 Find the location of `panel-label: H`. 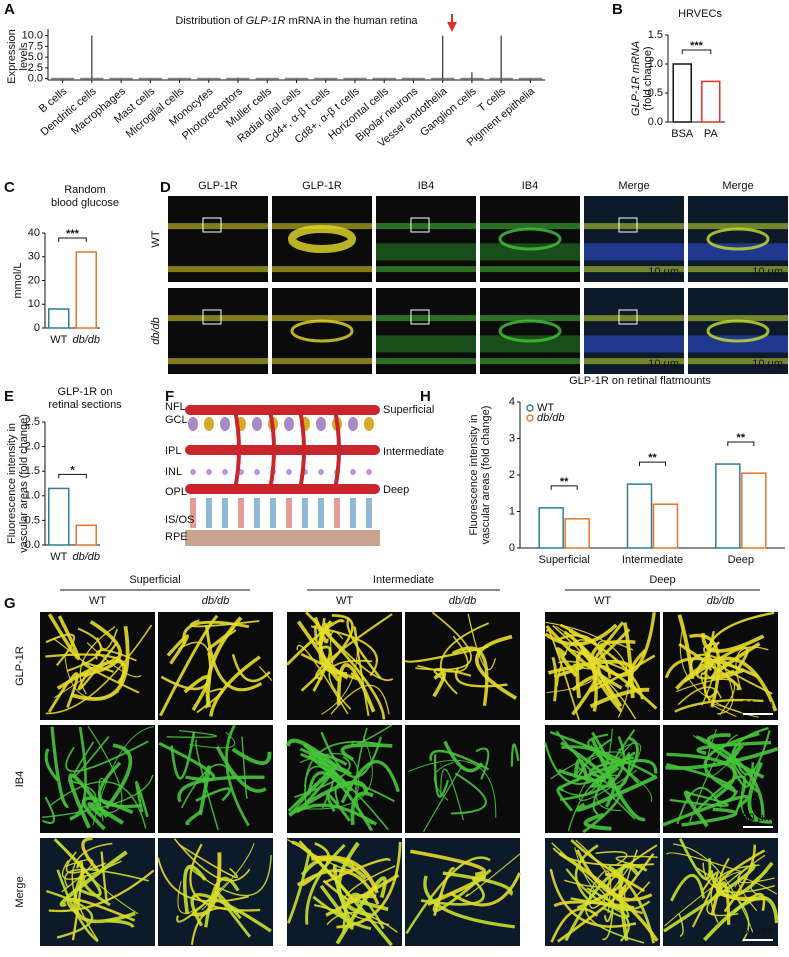

panel-label: H is located at coordinates (425, 396).